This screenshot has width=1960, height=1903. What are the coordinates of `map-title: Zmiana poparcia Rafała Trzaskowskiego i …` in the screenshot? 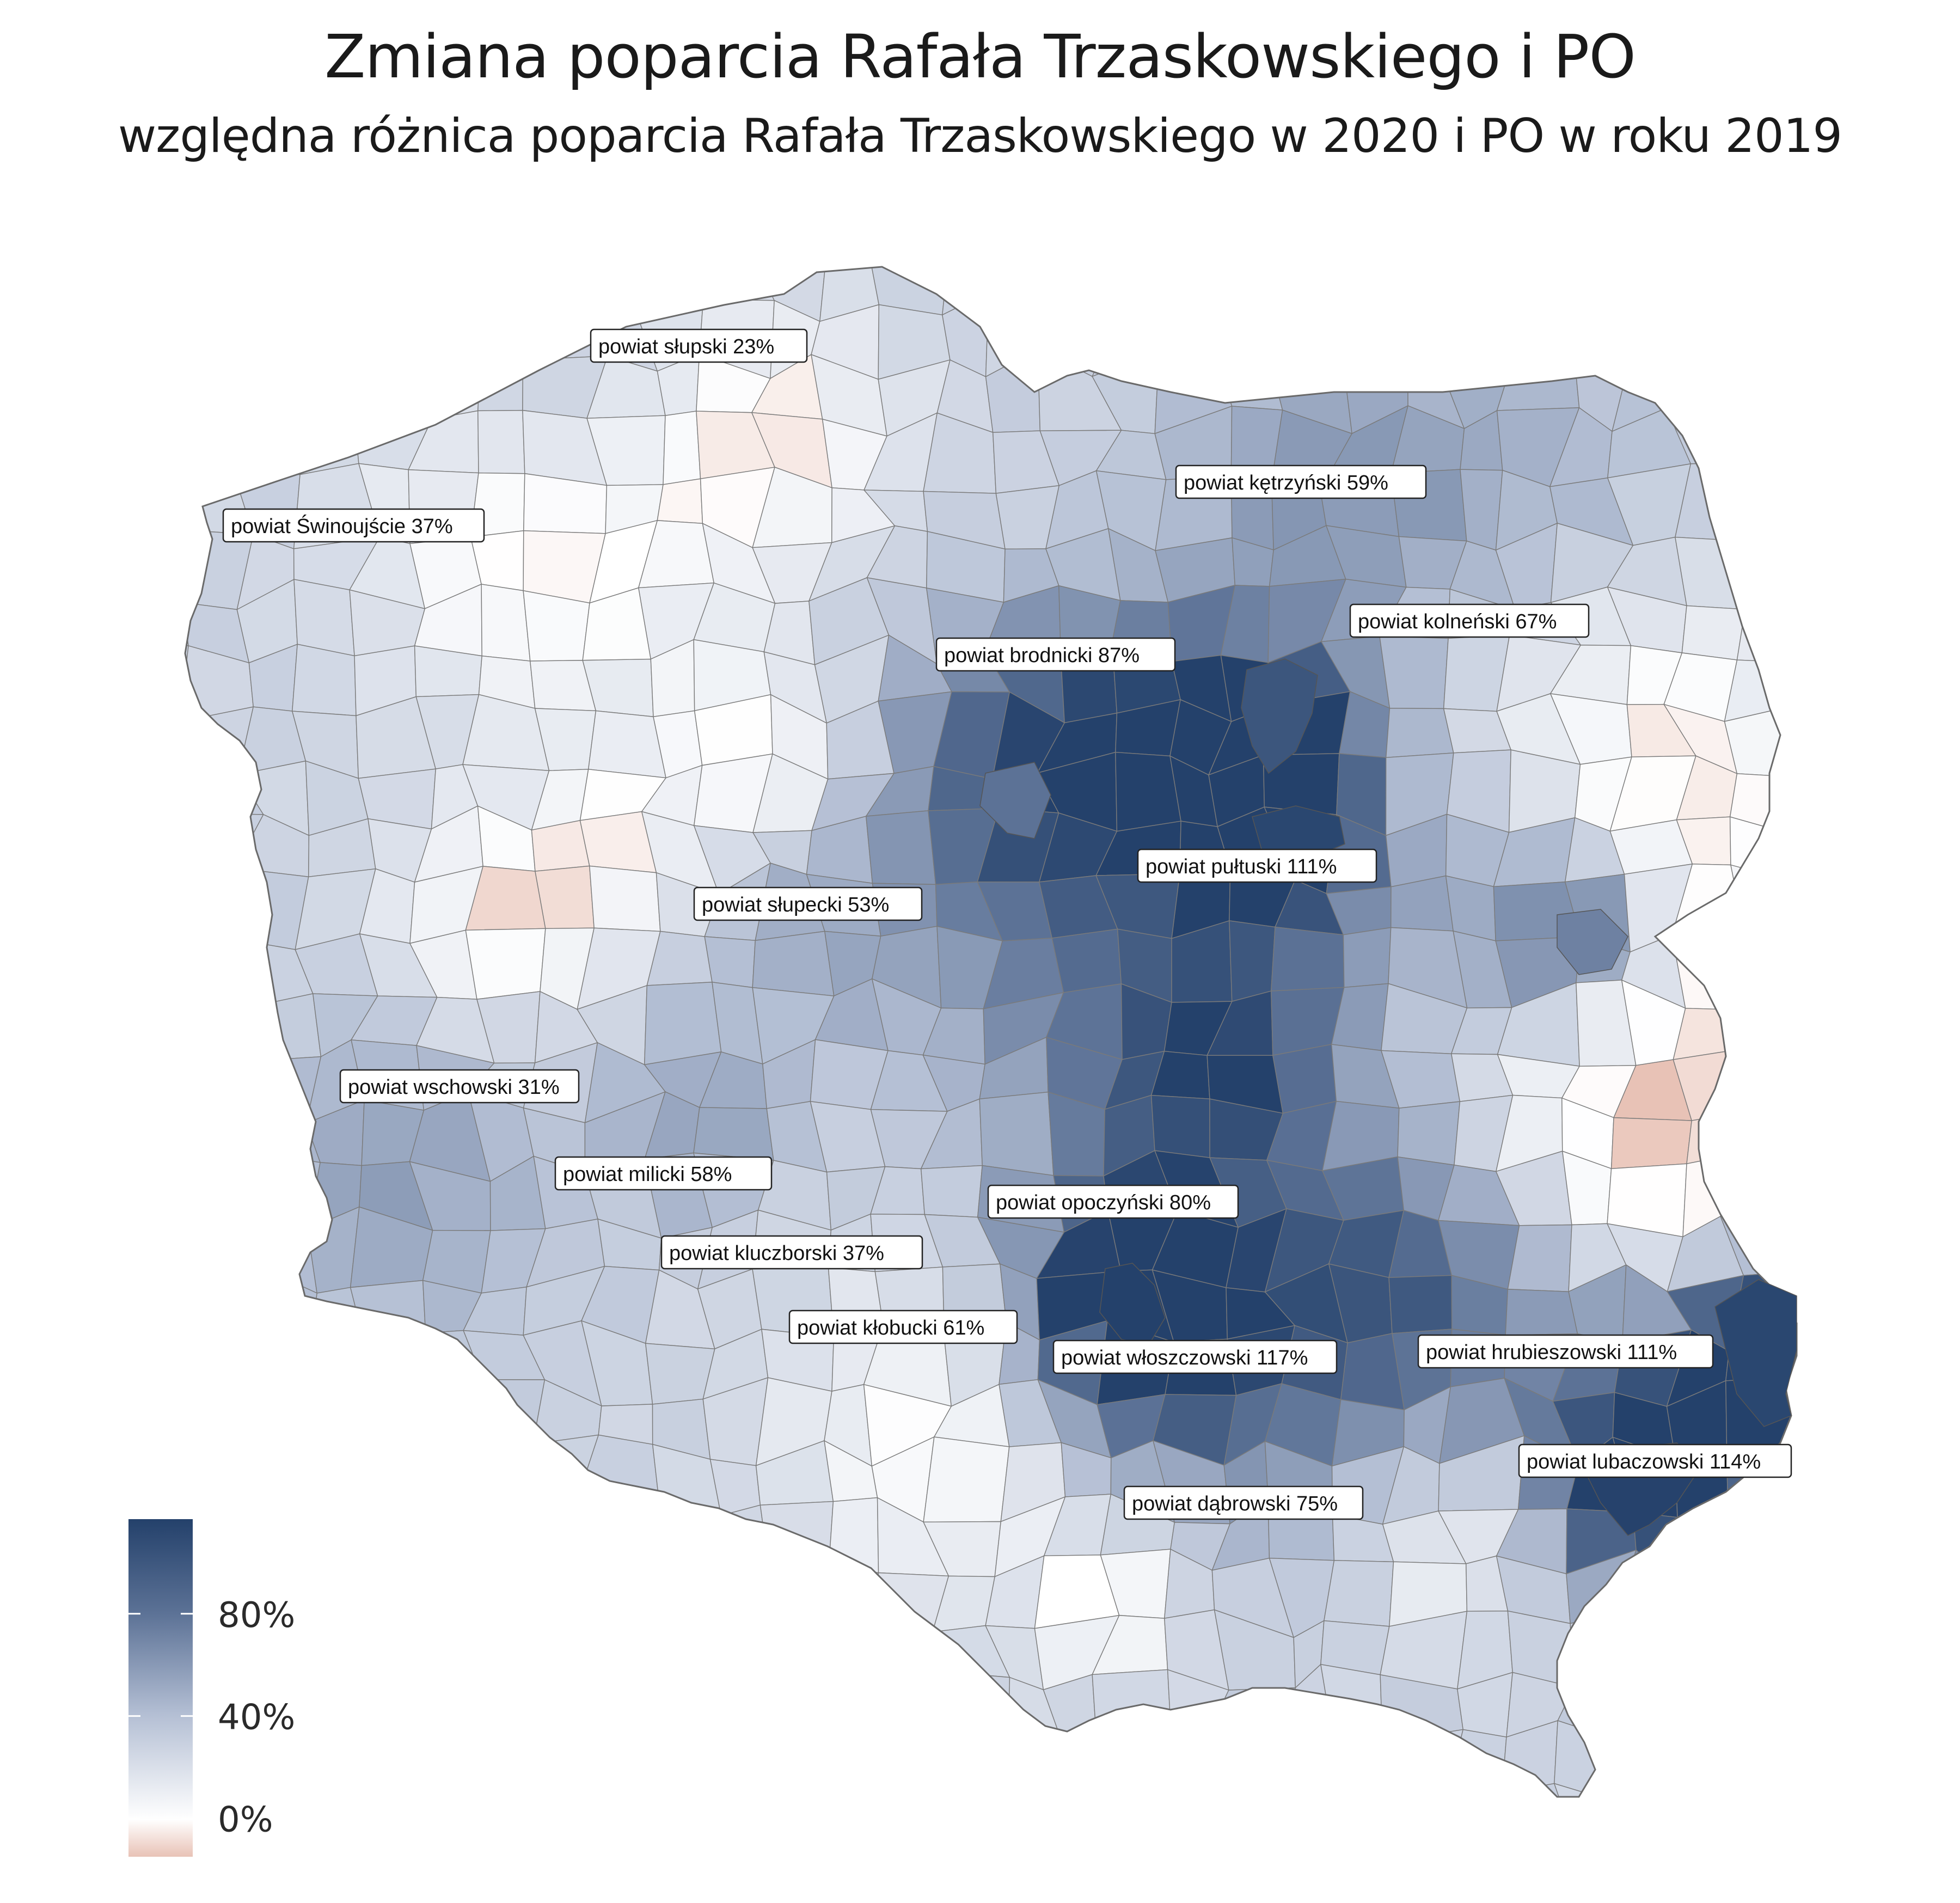 It's located at (980, 56).